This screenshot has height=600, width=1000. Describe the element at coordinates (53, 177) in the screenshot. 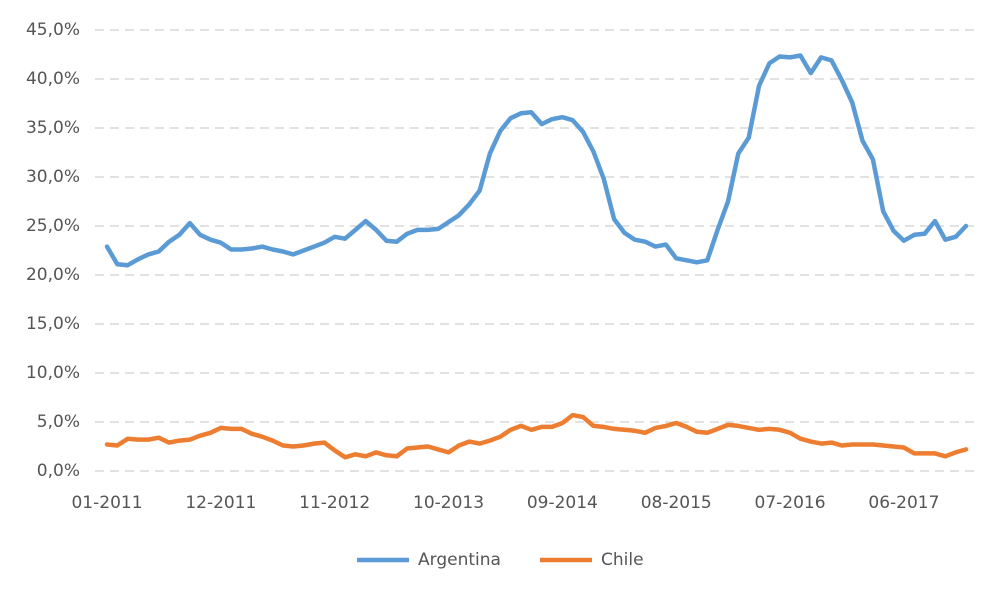

I see `y-tick-label: 30,0%` at that location.